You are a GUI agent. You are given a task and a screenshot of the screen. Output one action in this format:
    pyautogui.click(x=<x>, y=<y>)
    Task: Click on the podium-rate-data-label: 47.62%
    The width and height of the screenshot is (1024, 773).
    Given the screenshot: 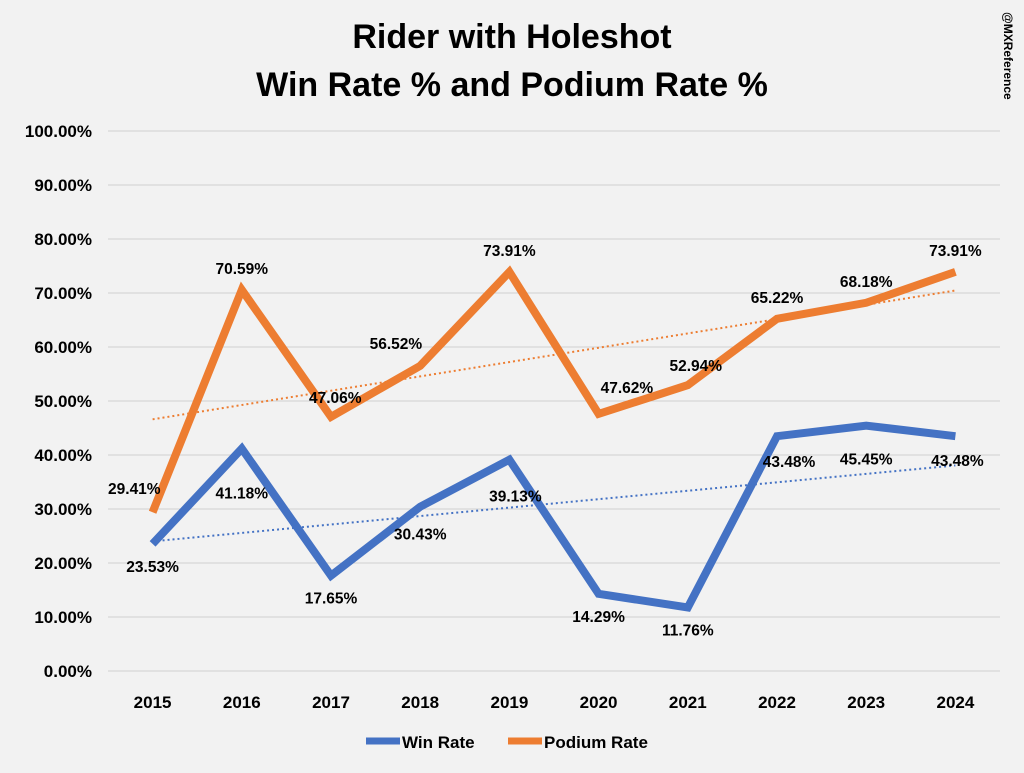 What is the action you would take?
    pyautogui.click(x=627, y=388)
    